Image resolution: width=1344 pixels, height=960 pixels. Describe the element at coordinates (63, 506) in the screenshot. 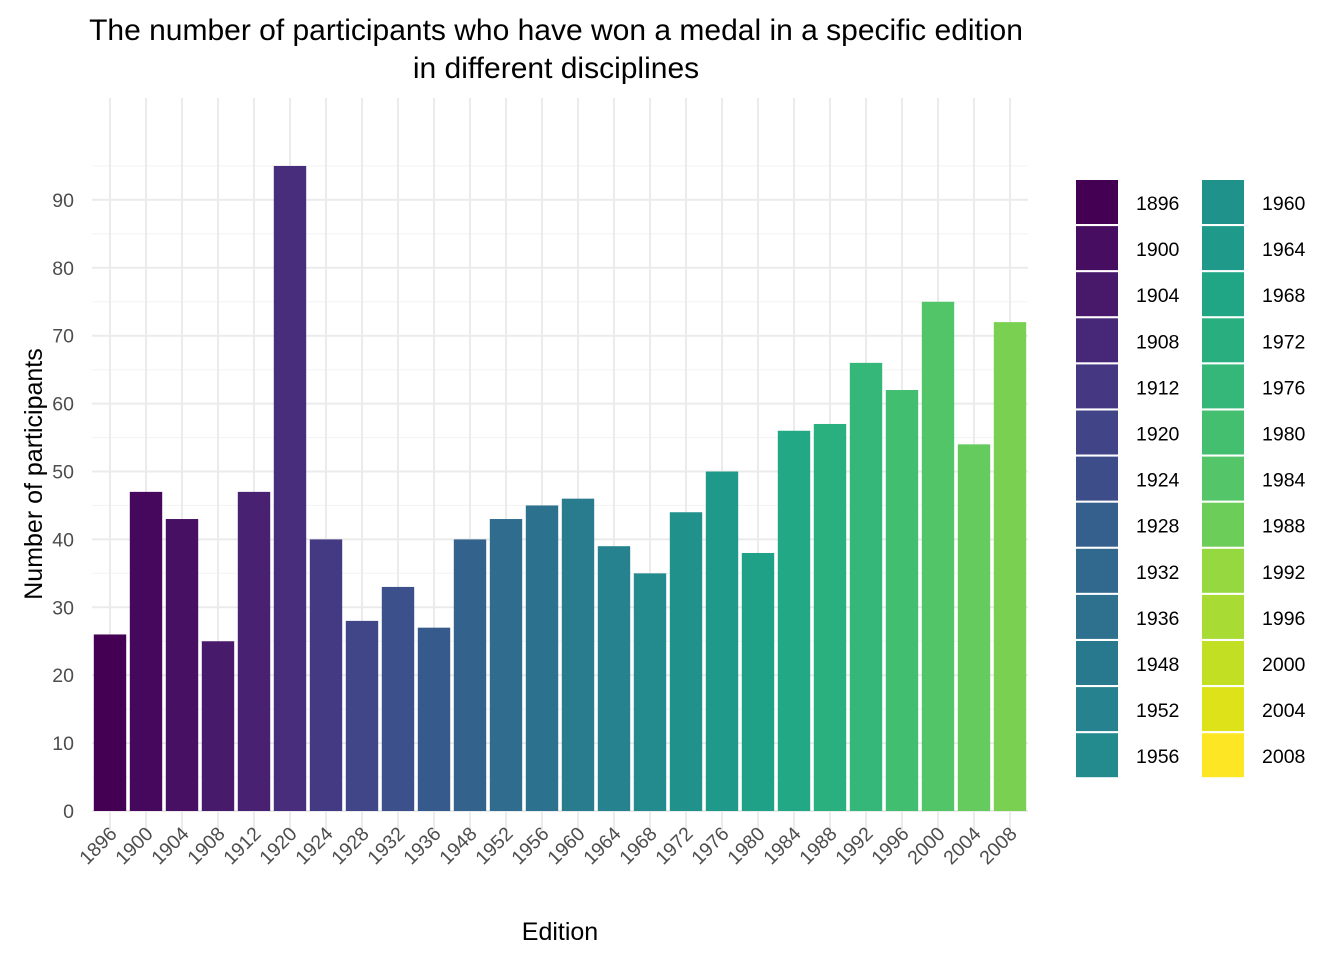

I see `y-axis-ticks: 0 10 20 30 40 50 60 70 80 90` at that location.